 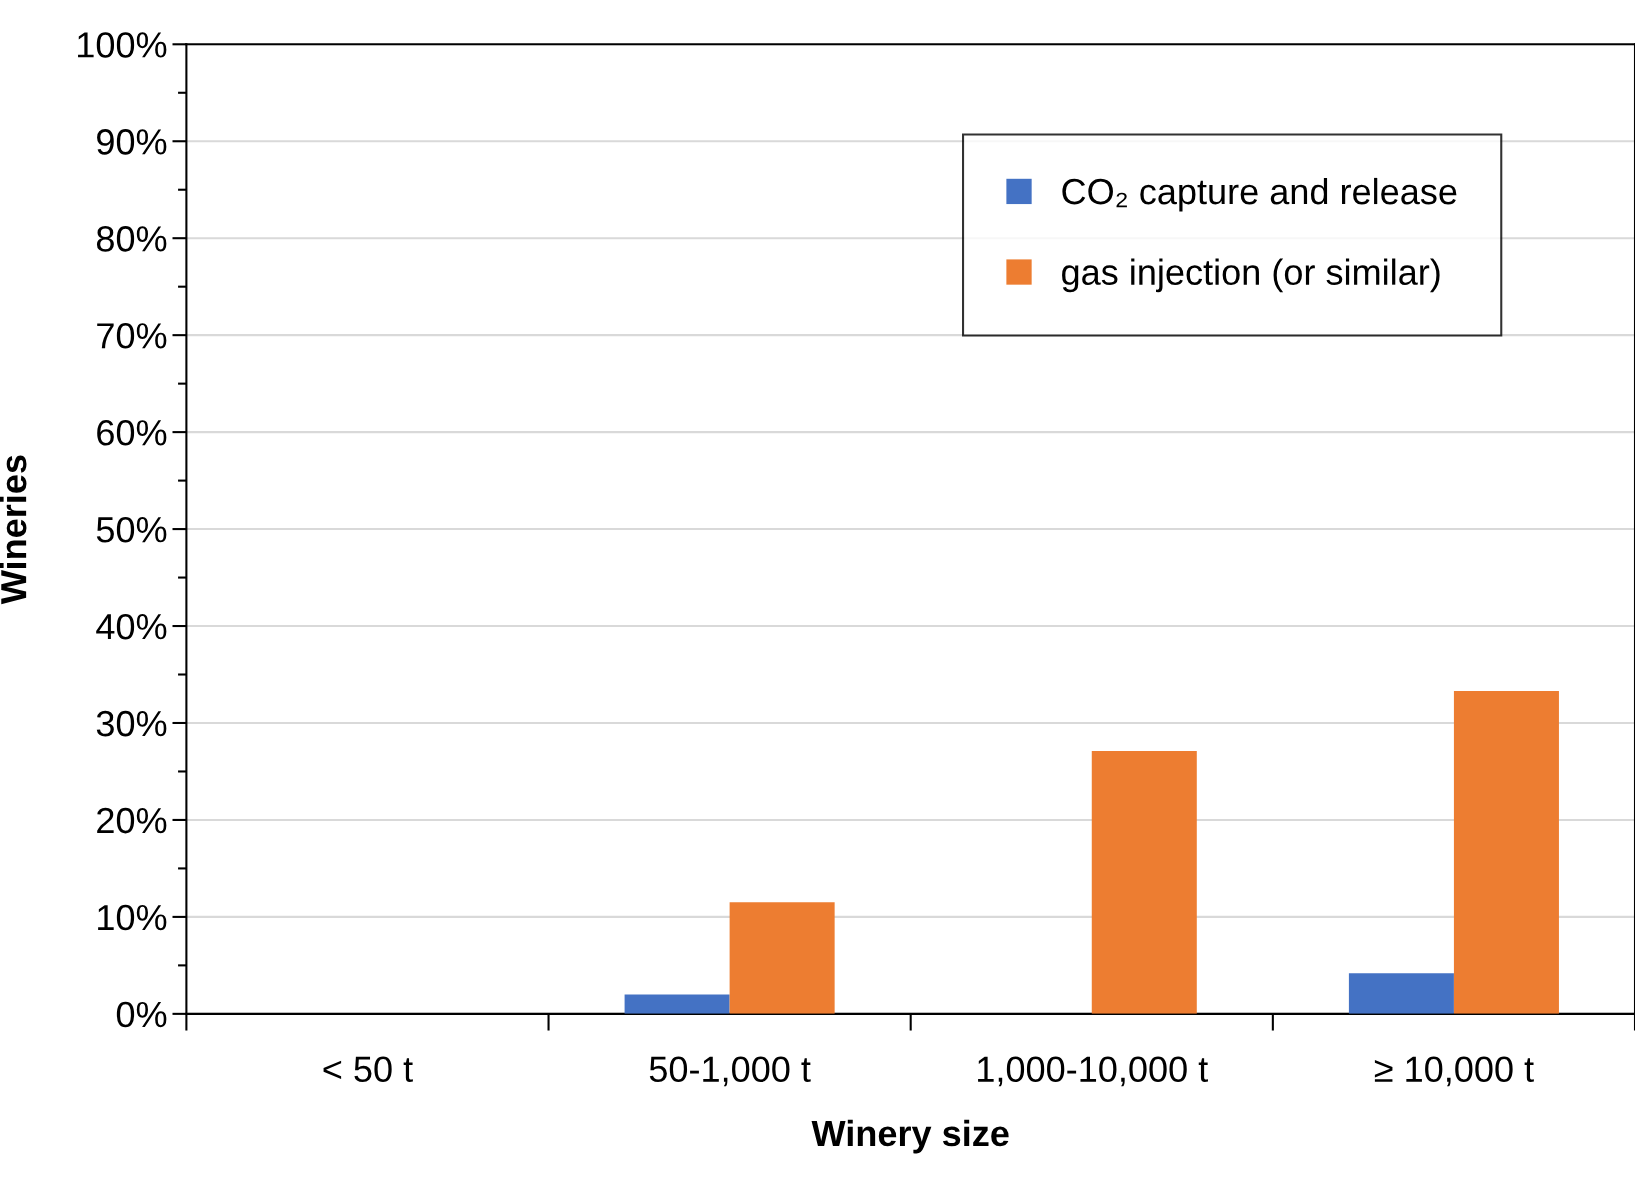 What do you see at coordinates (131, 529) in the screenshot?
I see `y-tick-label: 50%` at bounding box center [131, 529].